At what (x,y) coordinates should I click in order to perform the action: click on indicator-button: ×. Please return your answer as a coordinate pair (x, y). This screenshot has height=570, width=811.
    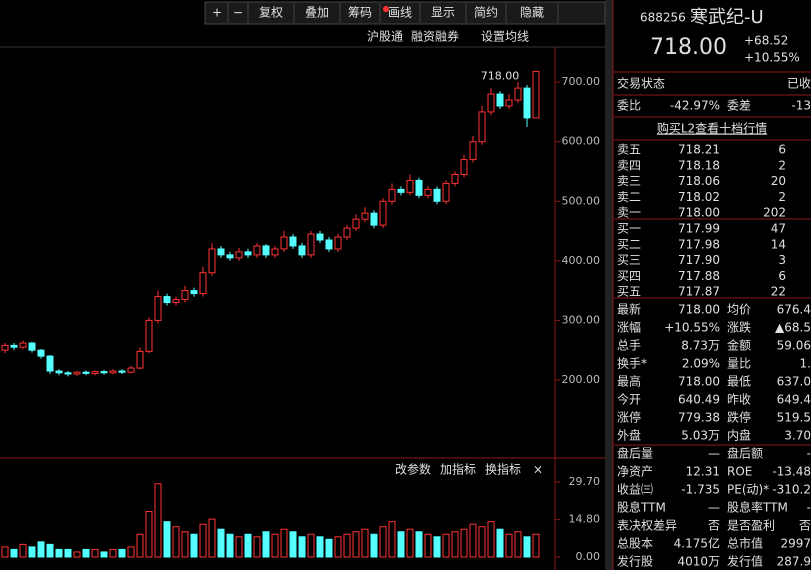
    Looking at the image, I should click on (538, 470).